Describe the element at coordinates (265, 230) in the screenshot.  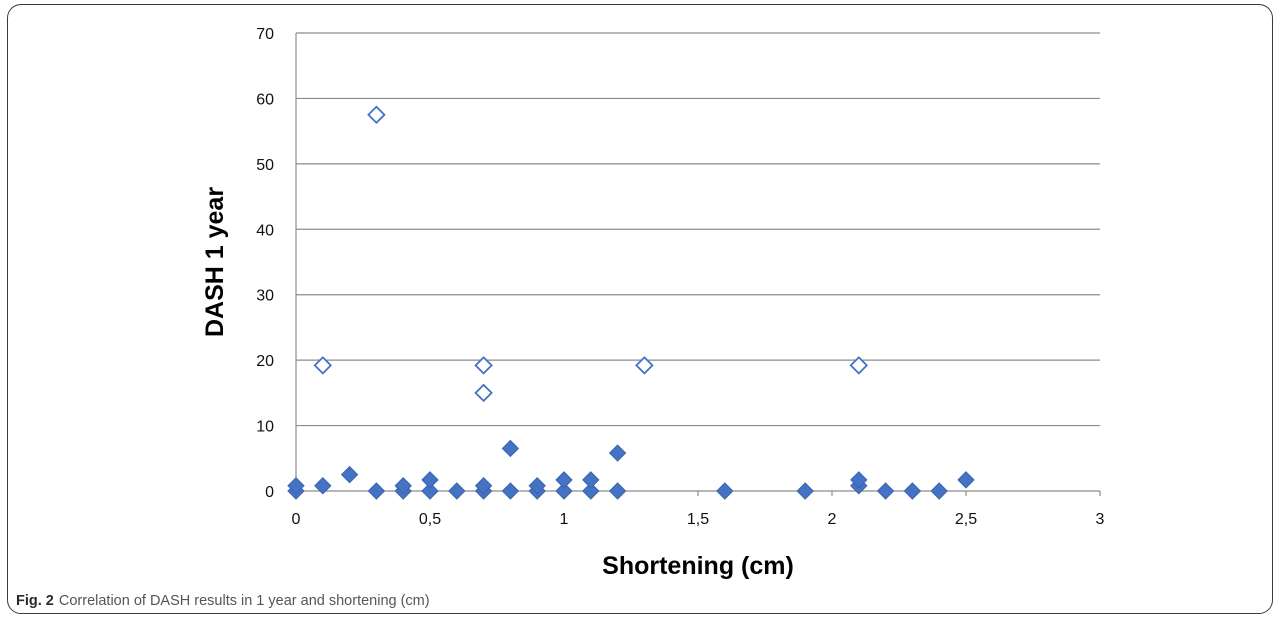
I see `y-tick-label: 40` at that location.